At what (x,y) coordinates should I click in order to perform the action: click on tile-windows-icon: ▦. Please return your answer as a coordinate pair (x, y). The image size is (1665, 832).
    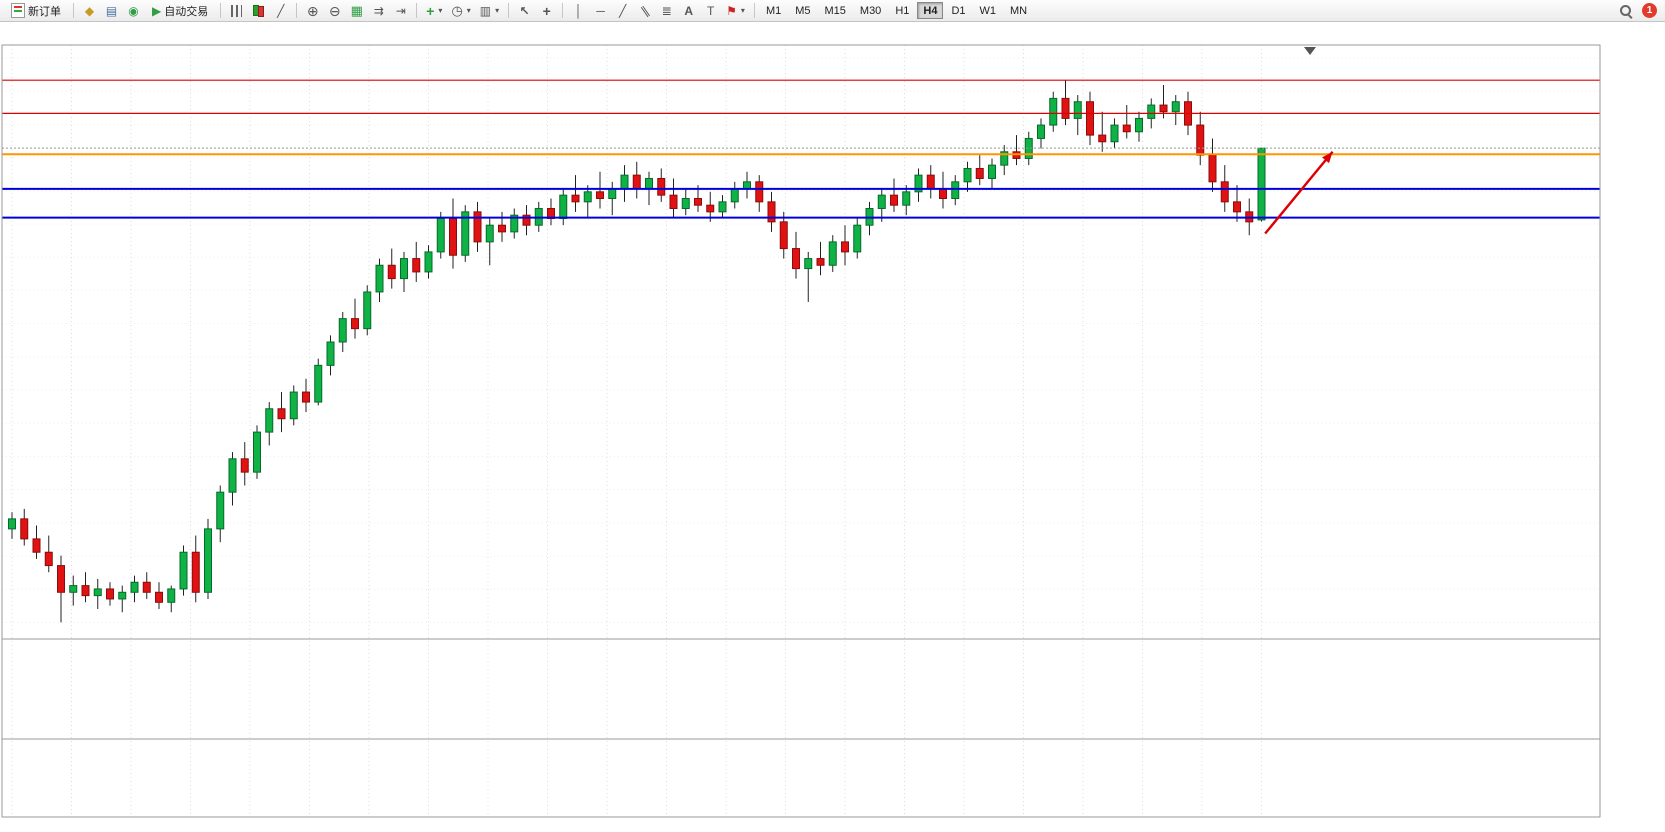
    Looking at the image, I should click on (356, 10).